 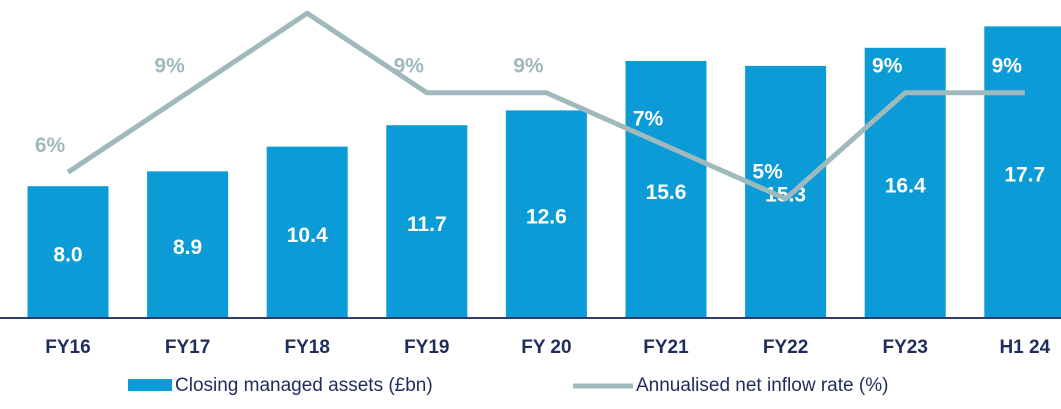 What do you see at coordinates (150, 385) in the screenshot?
I see `legend-swatch` at bounding box center [150, 385].